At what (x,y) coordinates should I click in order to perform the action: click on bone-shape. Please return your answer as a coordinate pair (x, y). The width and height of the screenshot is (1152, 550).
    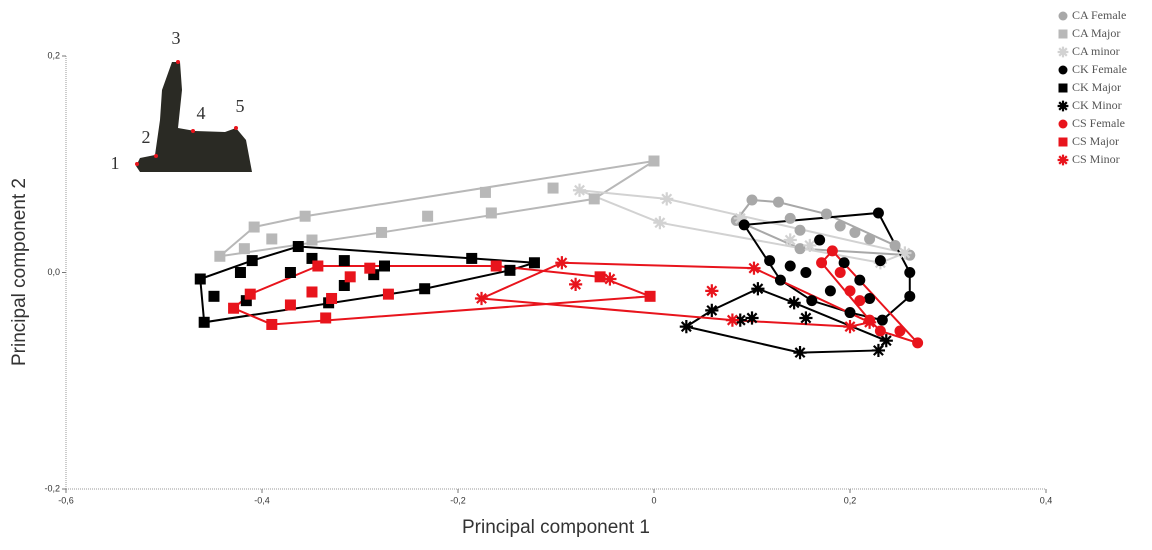
    Looking at the image, I should click on (194, 117).